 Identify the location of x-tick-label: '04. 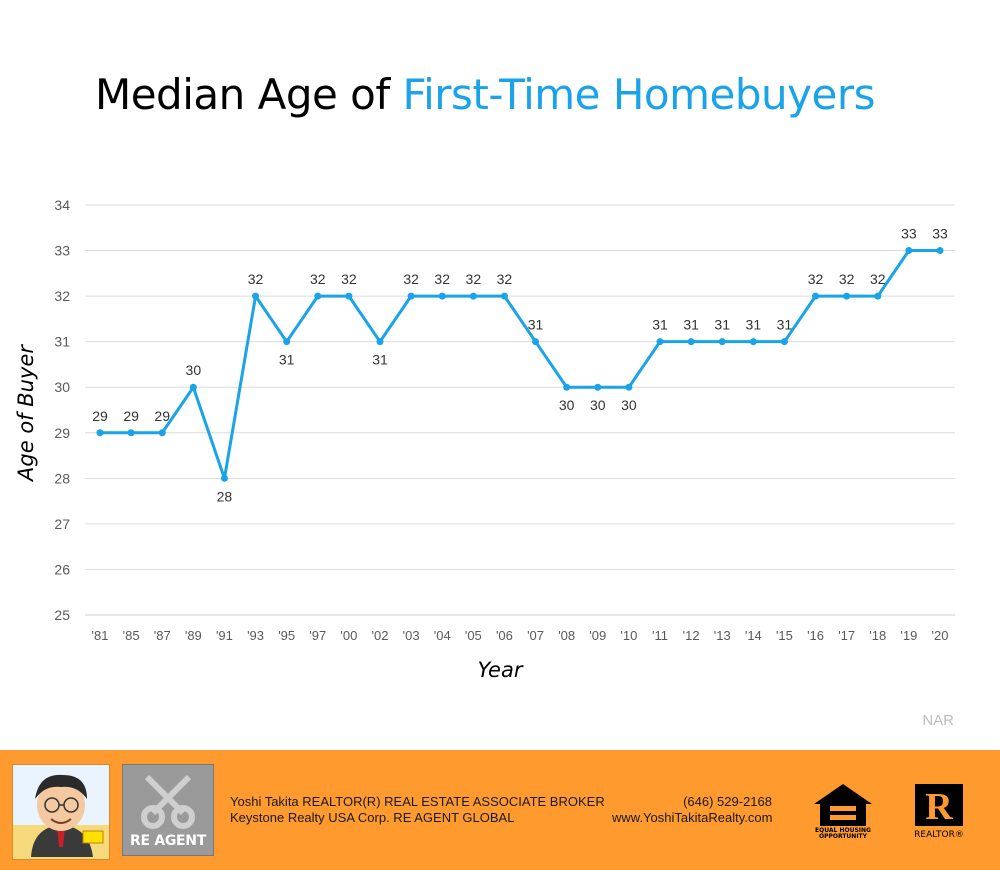
(442, 635).